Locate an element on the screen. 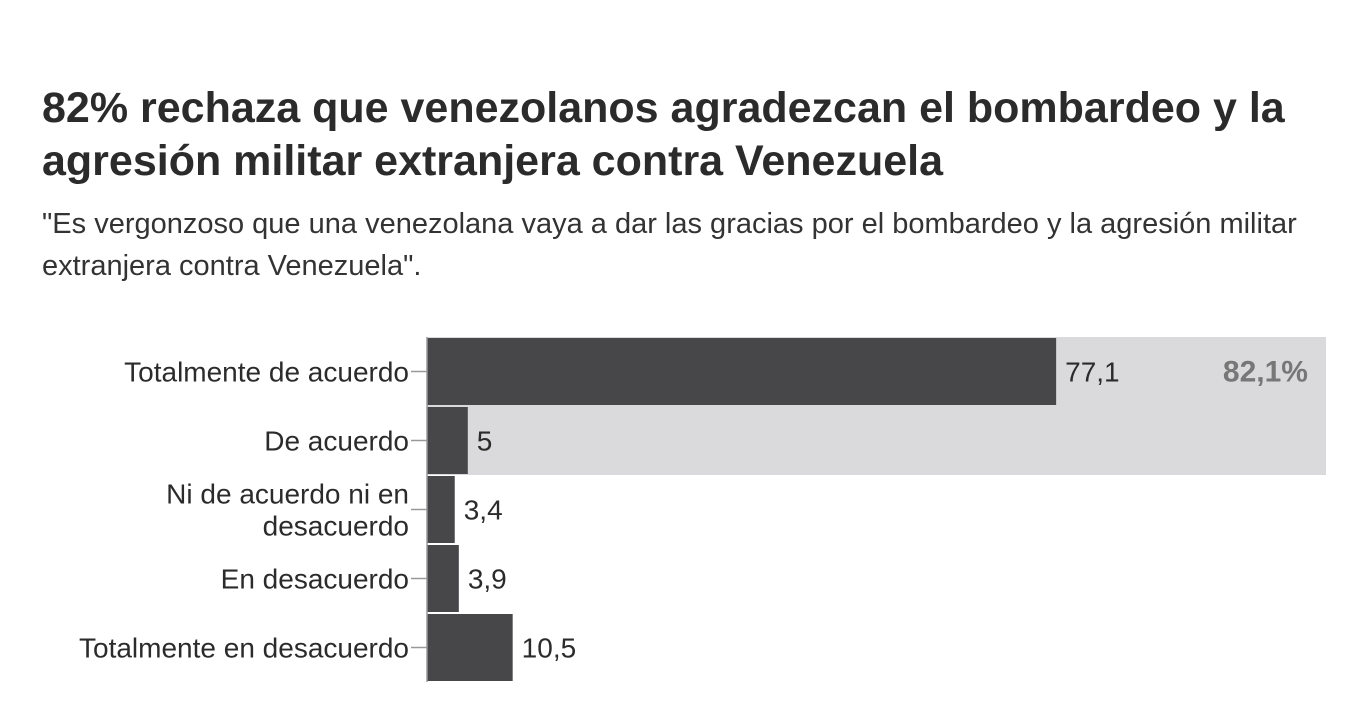  category-label-line: De acuerdo is located at coordinates (336, 441).